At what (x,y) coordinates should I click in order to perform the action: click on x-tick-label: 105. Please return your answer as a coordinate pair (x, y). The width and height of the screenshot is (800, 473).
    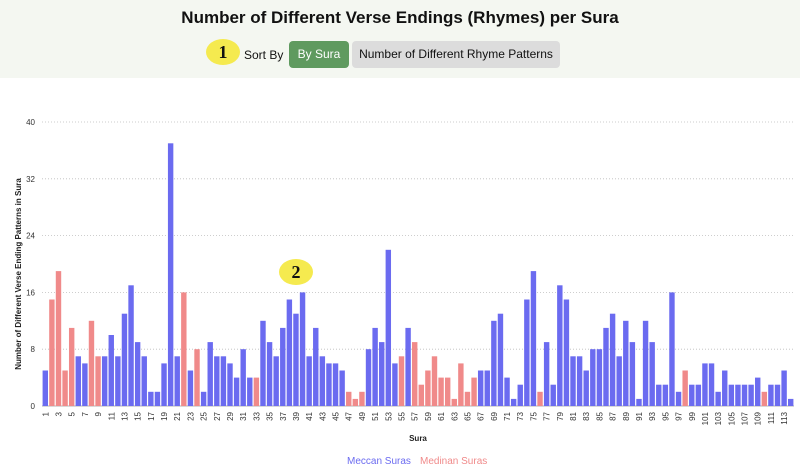
    Looking at the image, I should click on (731, 418).